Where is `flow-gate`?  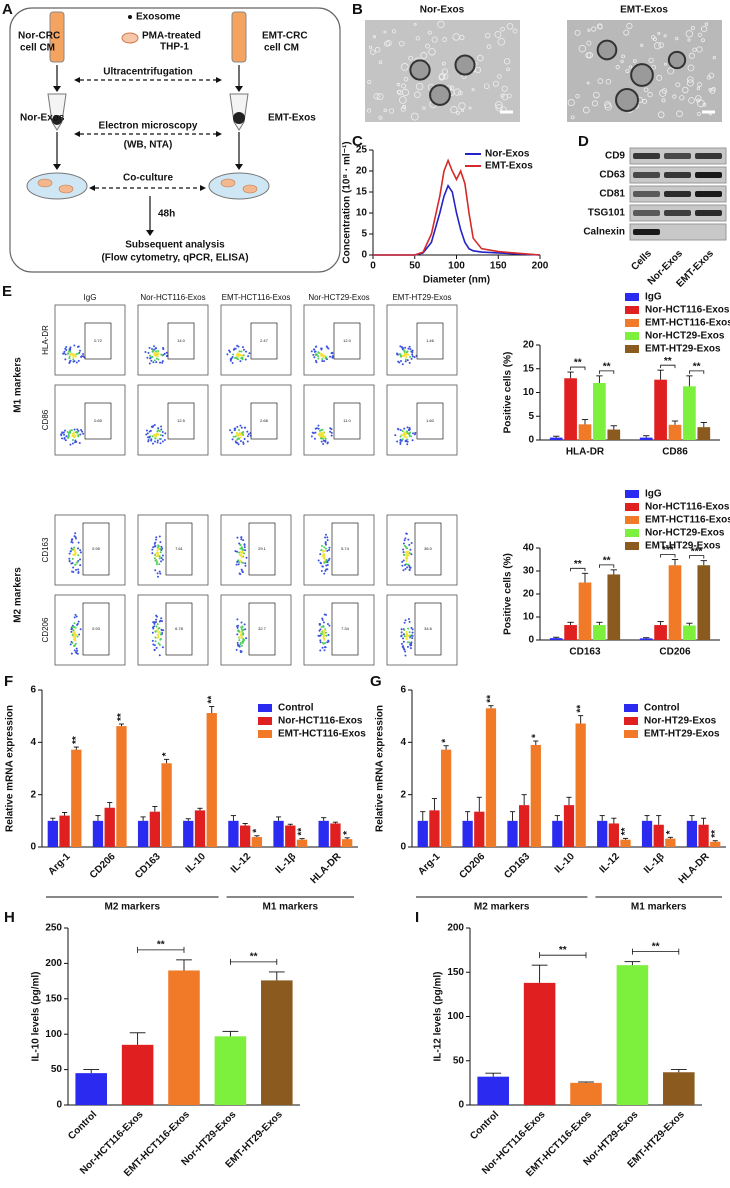
flow-gate is located at coordinates (98, 341).